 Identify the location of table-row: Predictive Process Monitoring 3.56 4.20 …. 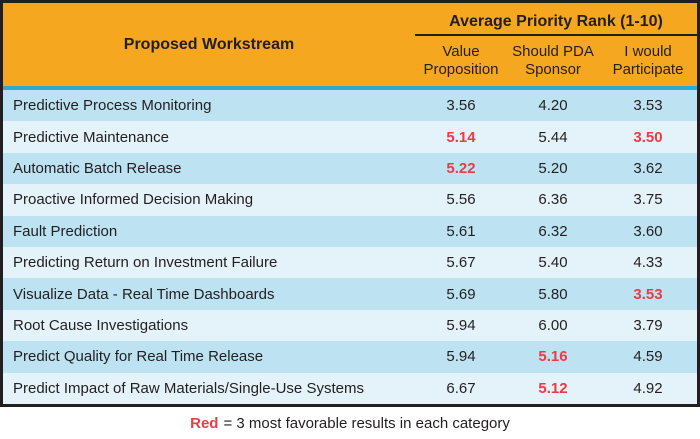
(350, 106).